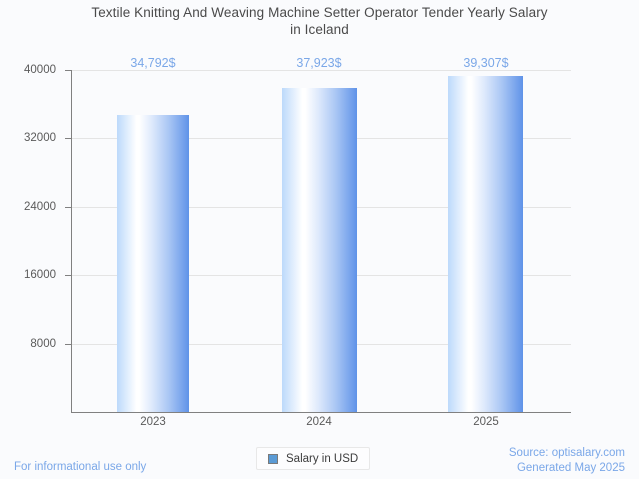  I want to click on y-axis-tick-label-32000: 32000, so click(40, 138).